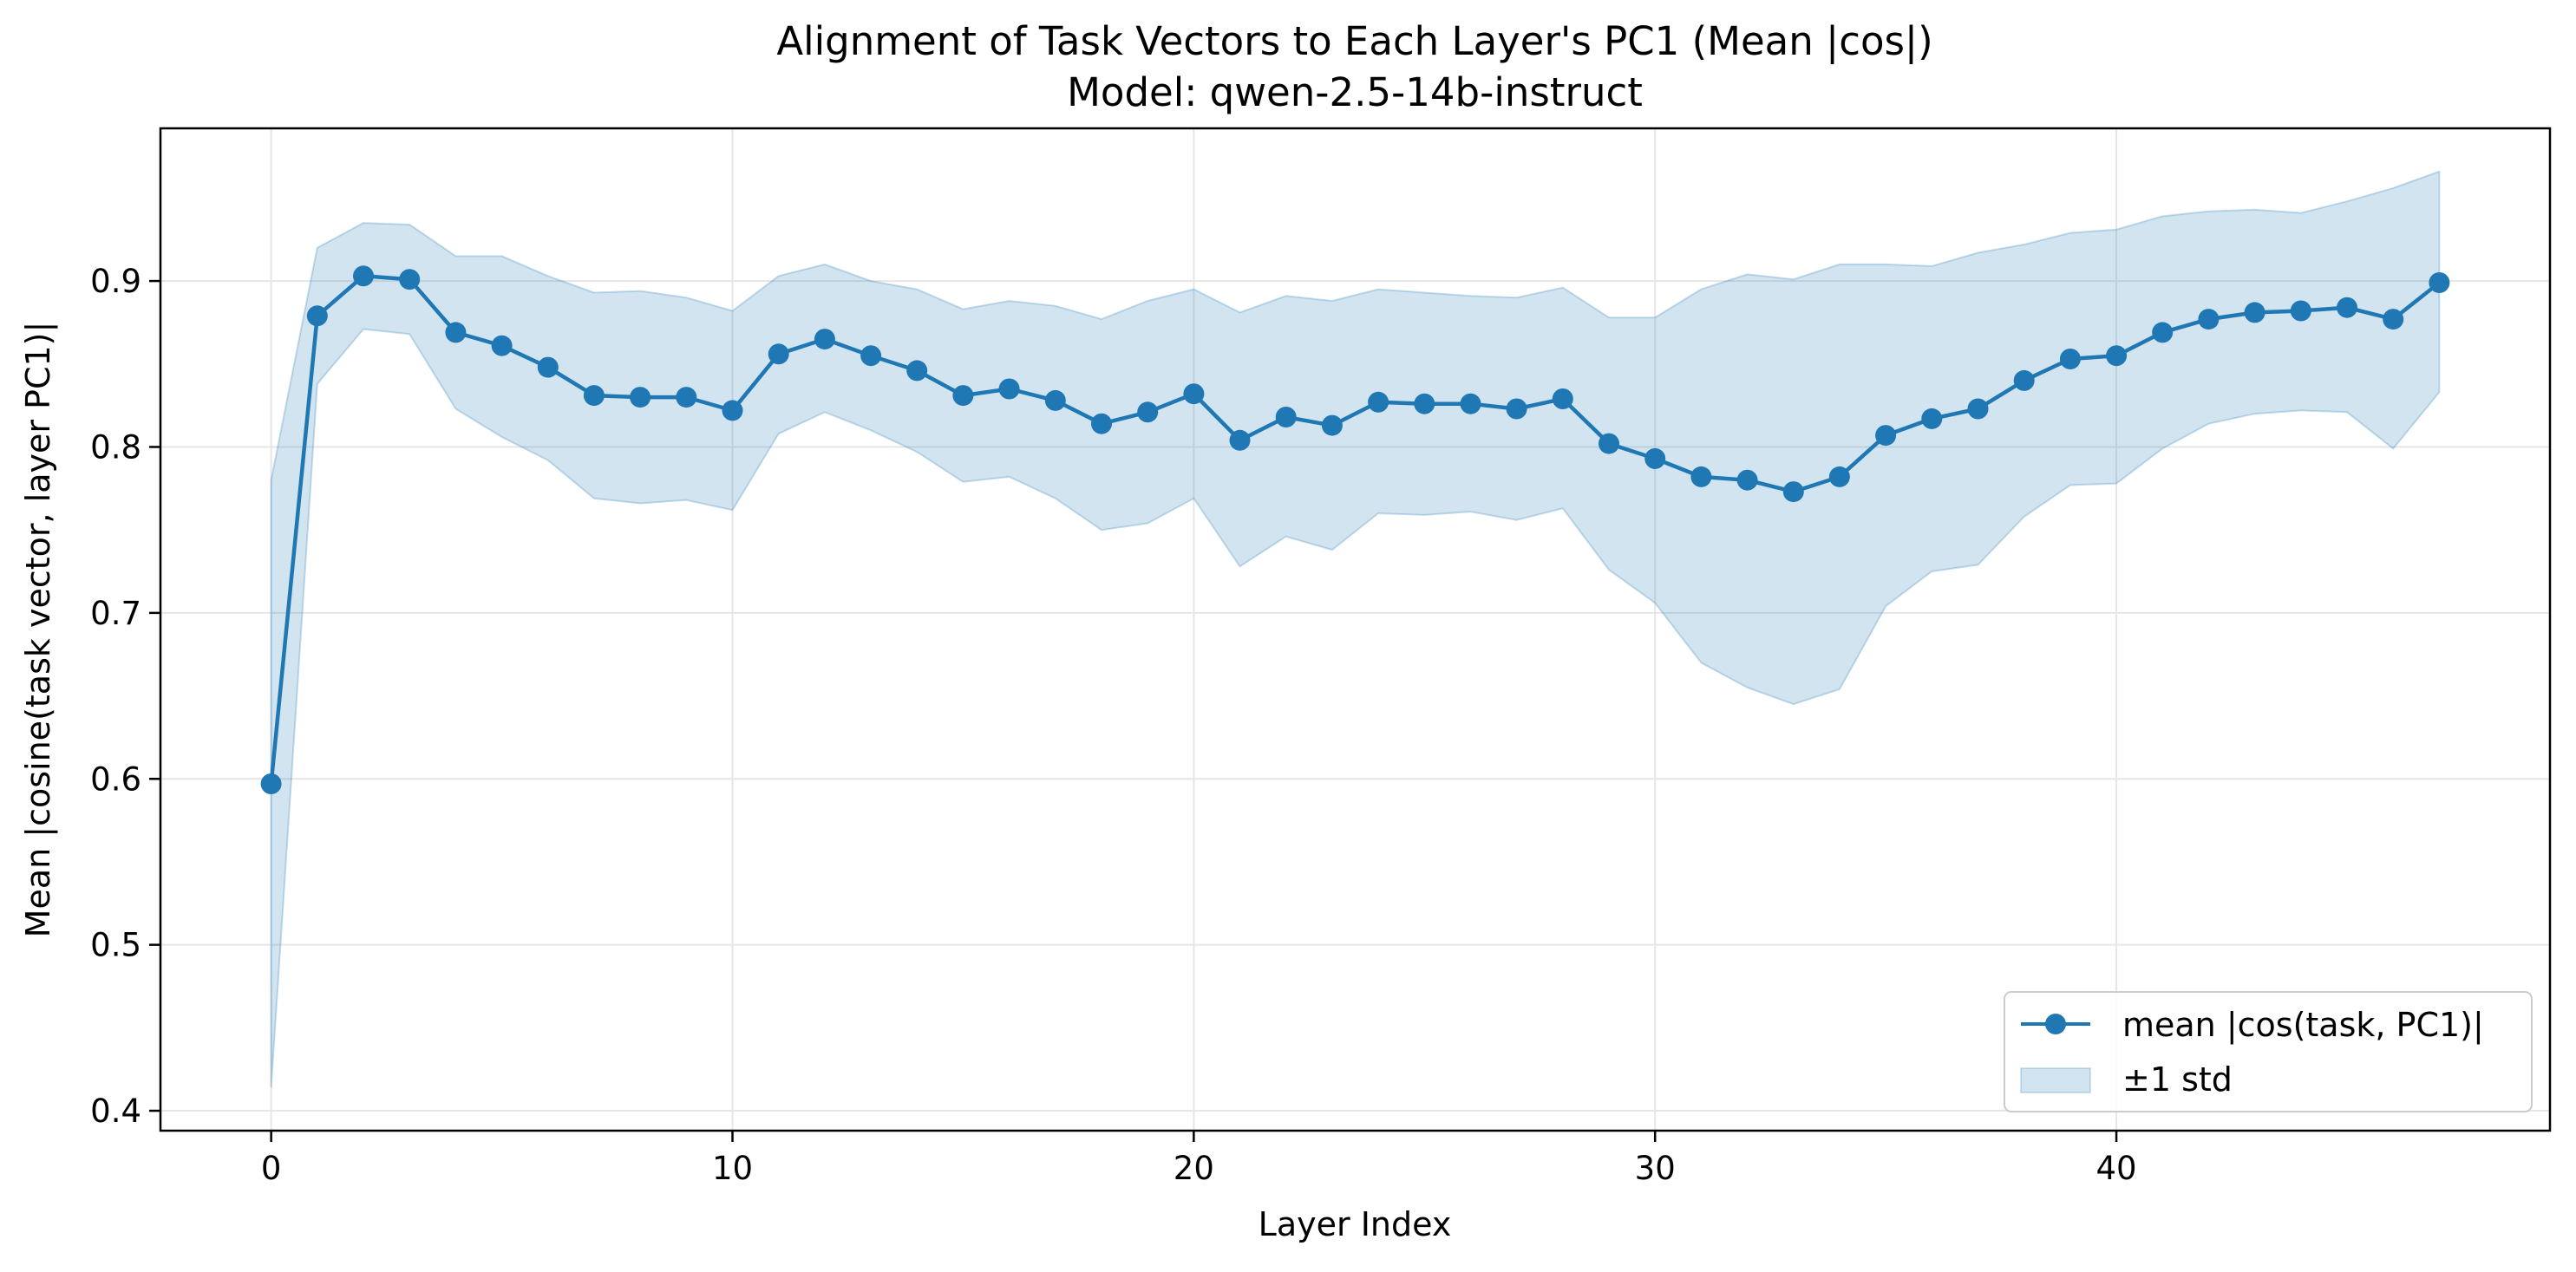  Describe the element at coordinates (115, 281) in the screenshot. I see `y-tick-label: 0.9` at that location.